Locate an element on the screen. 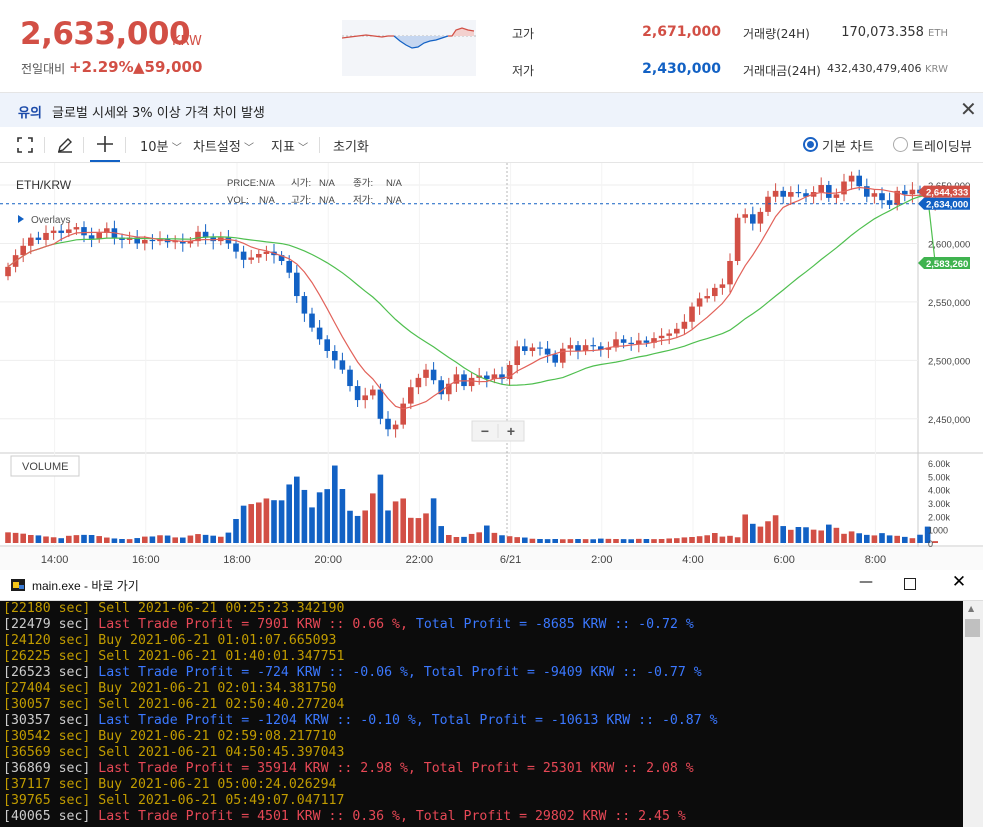  console-timestamp: [30542 sec] is located at coordinates (47, 736).